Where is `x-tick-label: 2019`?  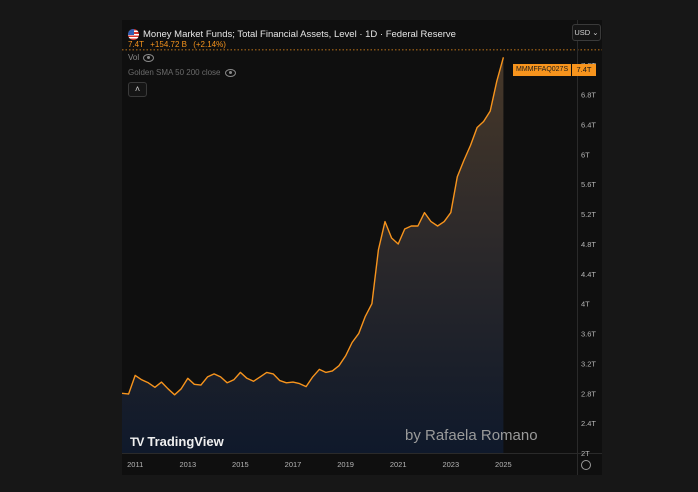 x-tick-label: 2019 is located at coordinates (345, 464).